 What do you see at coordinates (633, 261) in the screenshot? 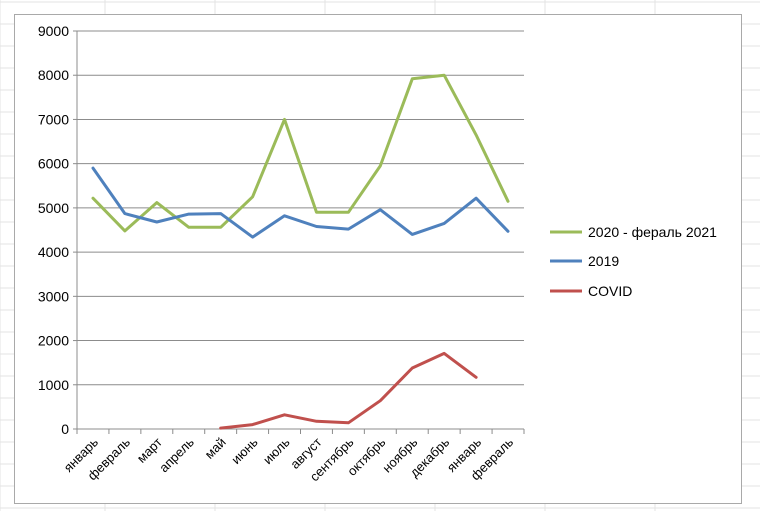
I see `legend: 2020 - фераль 2021 2019 COVID` at bounding box center [633, 261].